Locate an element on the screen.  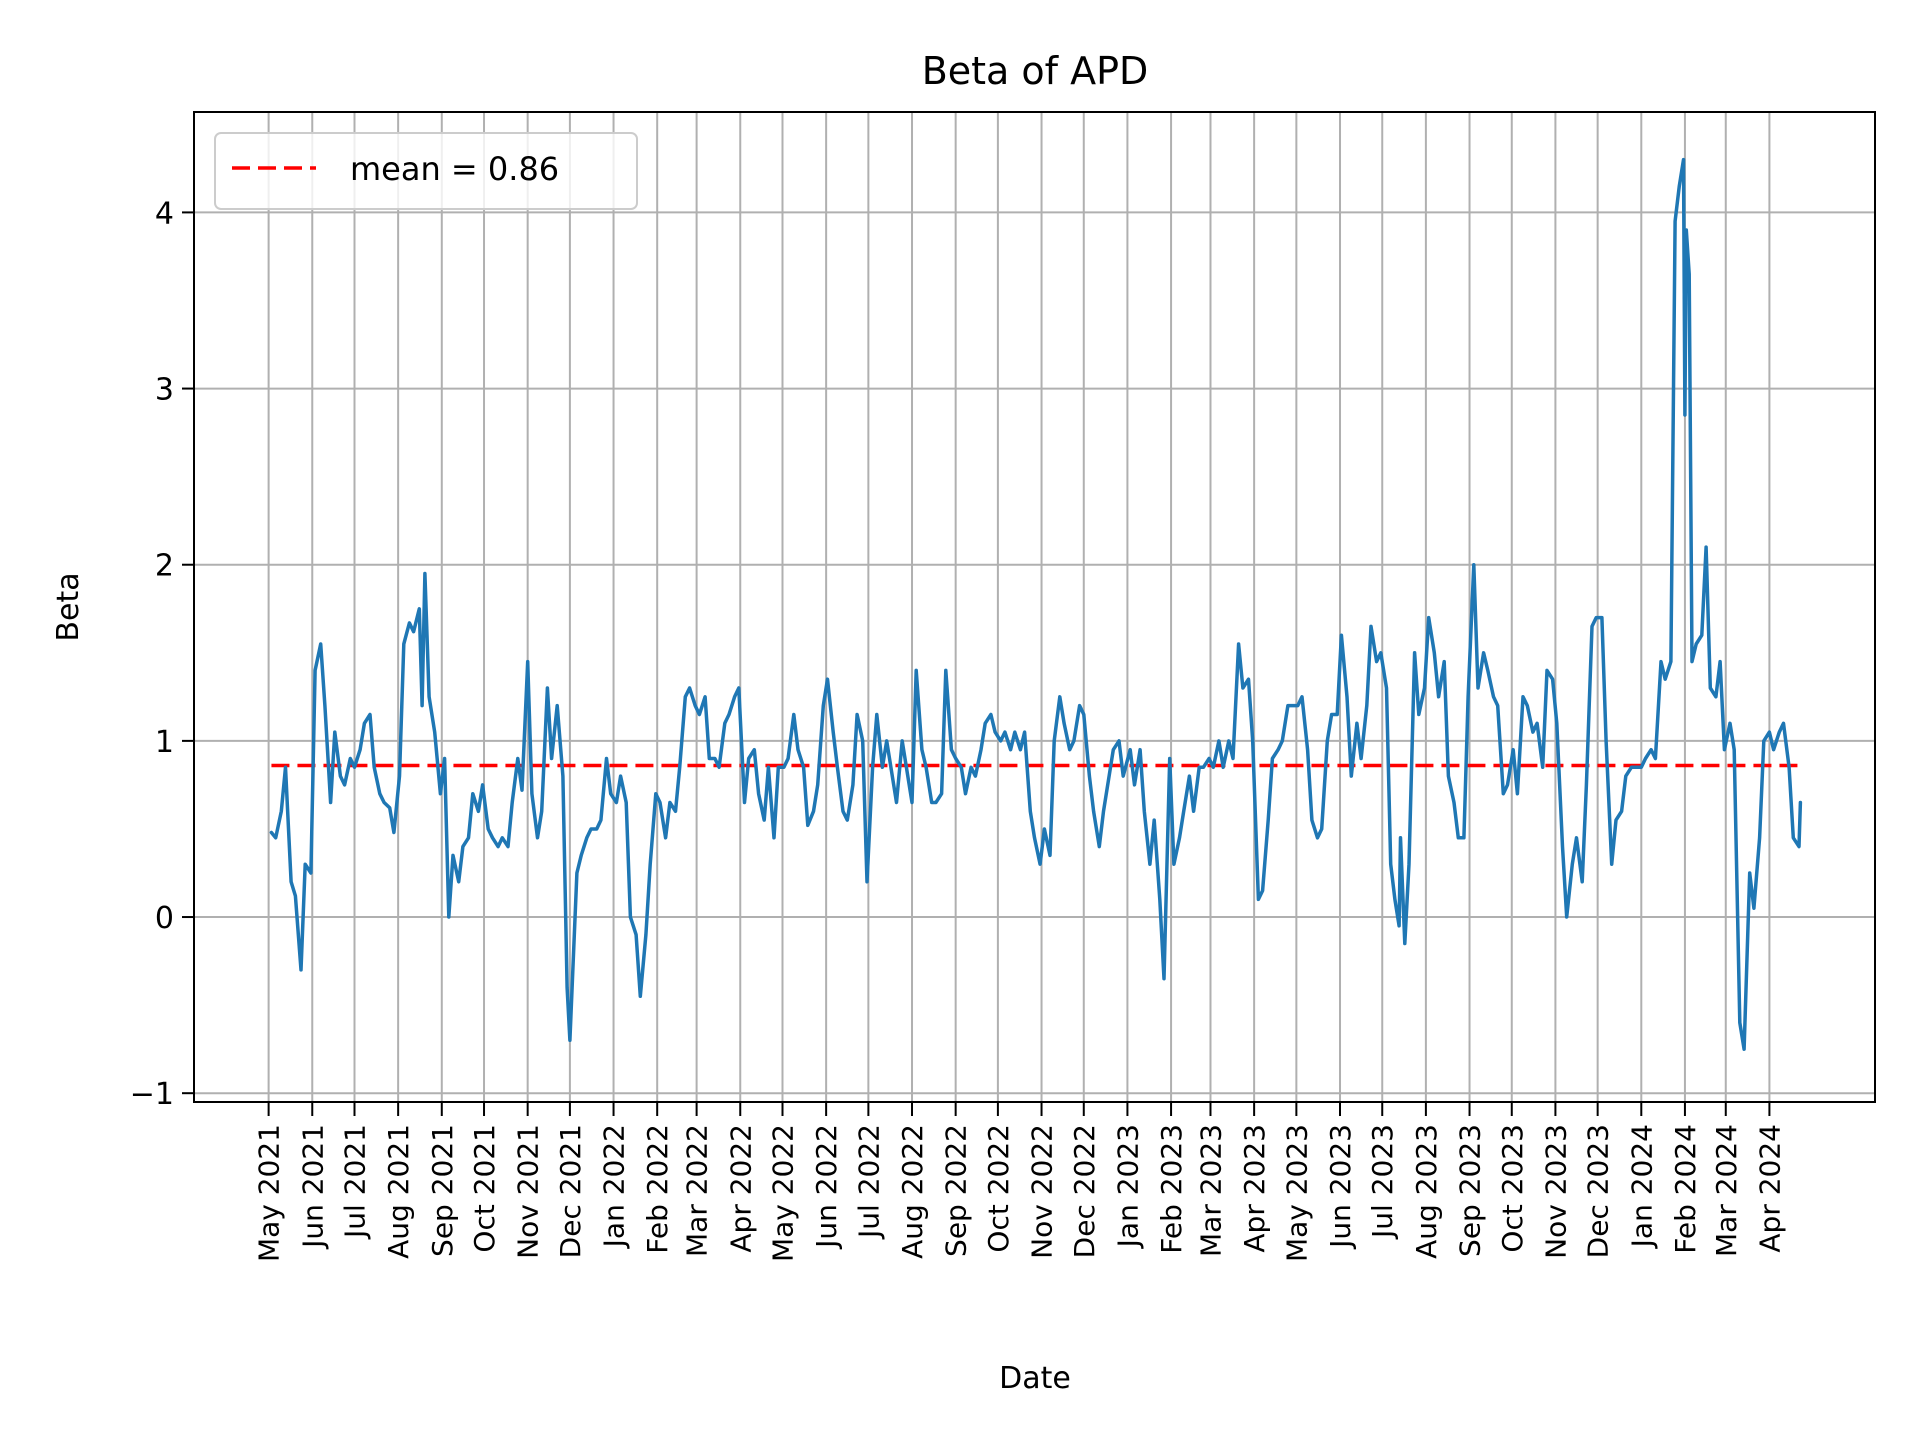
y-tick-label: 4 is located at coordinates (164, 213).